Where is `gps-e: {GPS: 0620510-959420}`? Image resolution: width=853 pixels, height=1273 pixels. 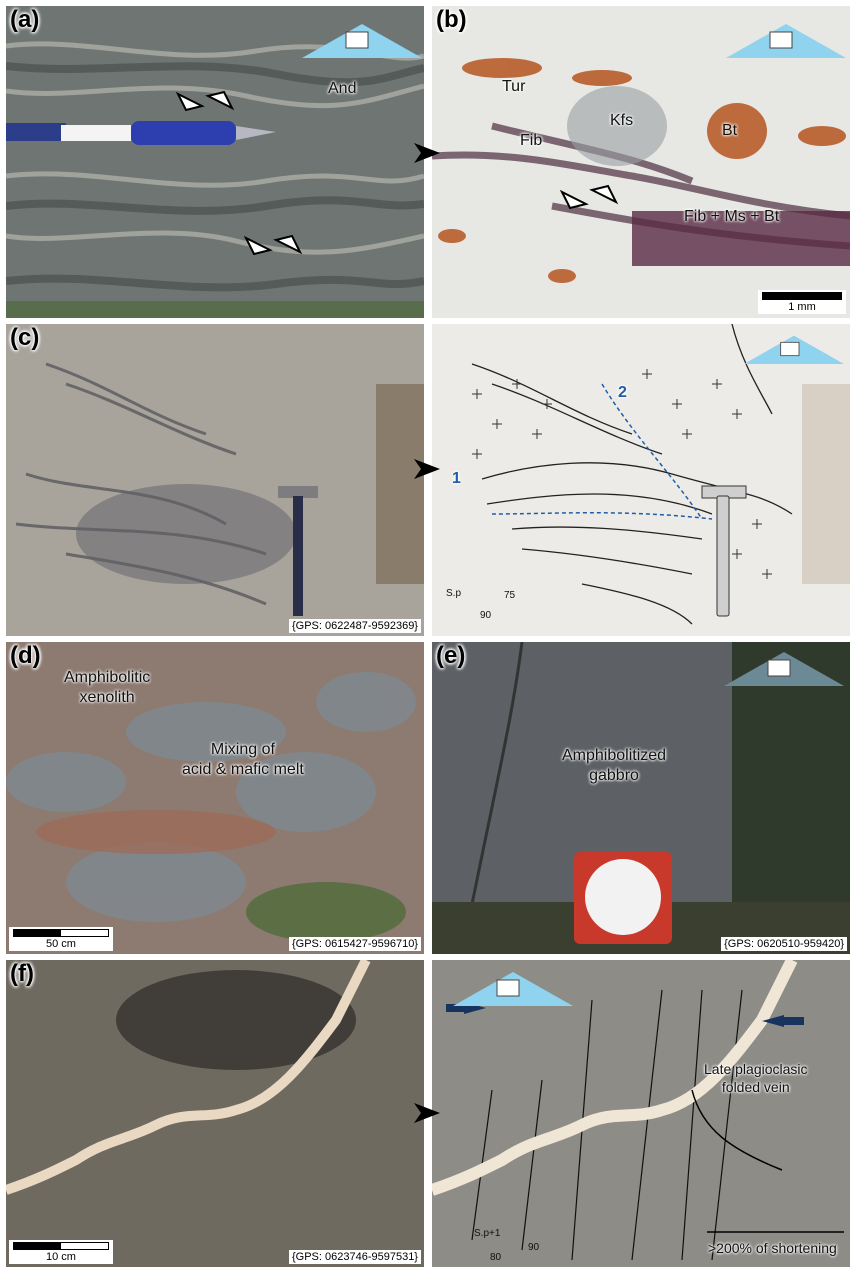 gps-e: {GPS: 0620510-959420} is located at coordinates (784, 944).